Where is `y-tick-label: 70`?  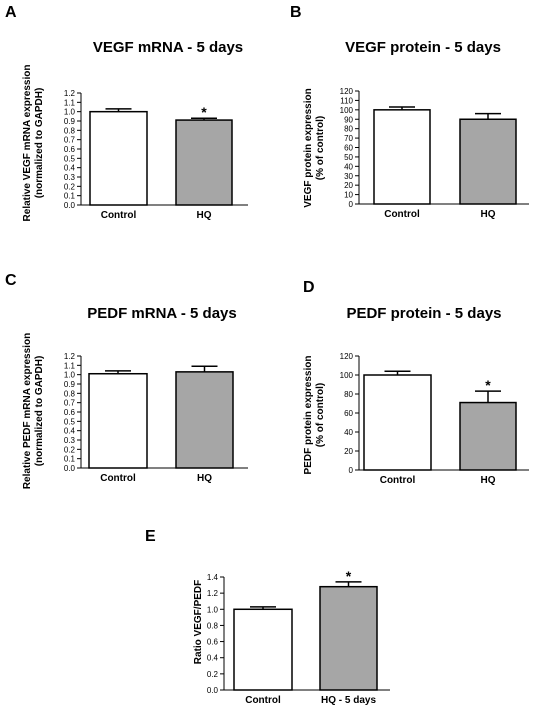 y-tick-label: 70 is located at coordinates (348, 138).